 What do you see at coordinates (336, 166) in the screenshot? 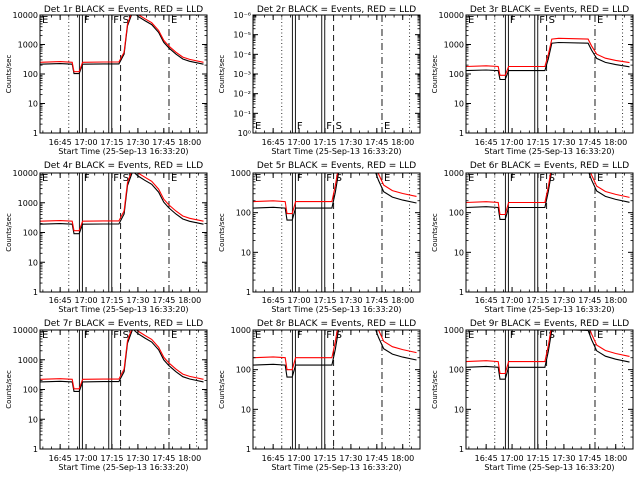
I see `panel-title: Det 5r BLACK = Events, RED = LLD` at bounding box center [336, 166].